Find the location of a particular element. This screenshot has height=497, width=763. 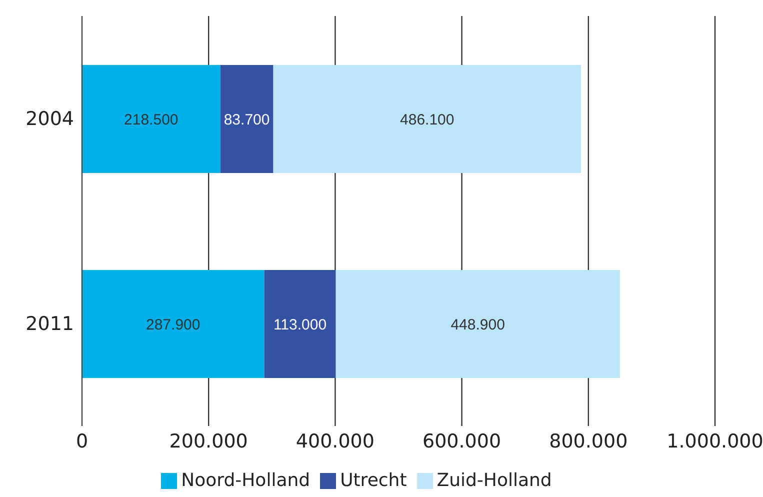

data-label: 486.100 is located at coordinates (427, 119).